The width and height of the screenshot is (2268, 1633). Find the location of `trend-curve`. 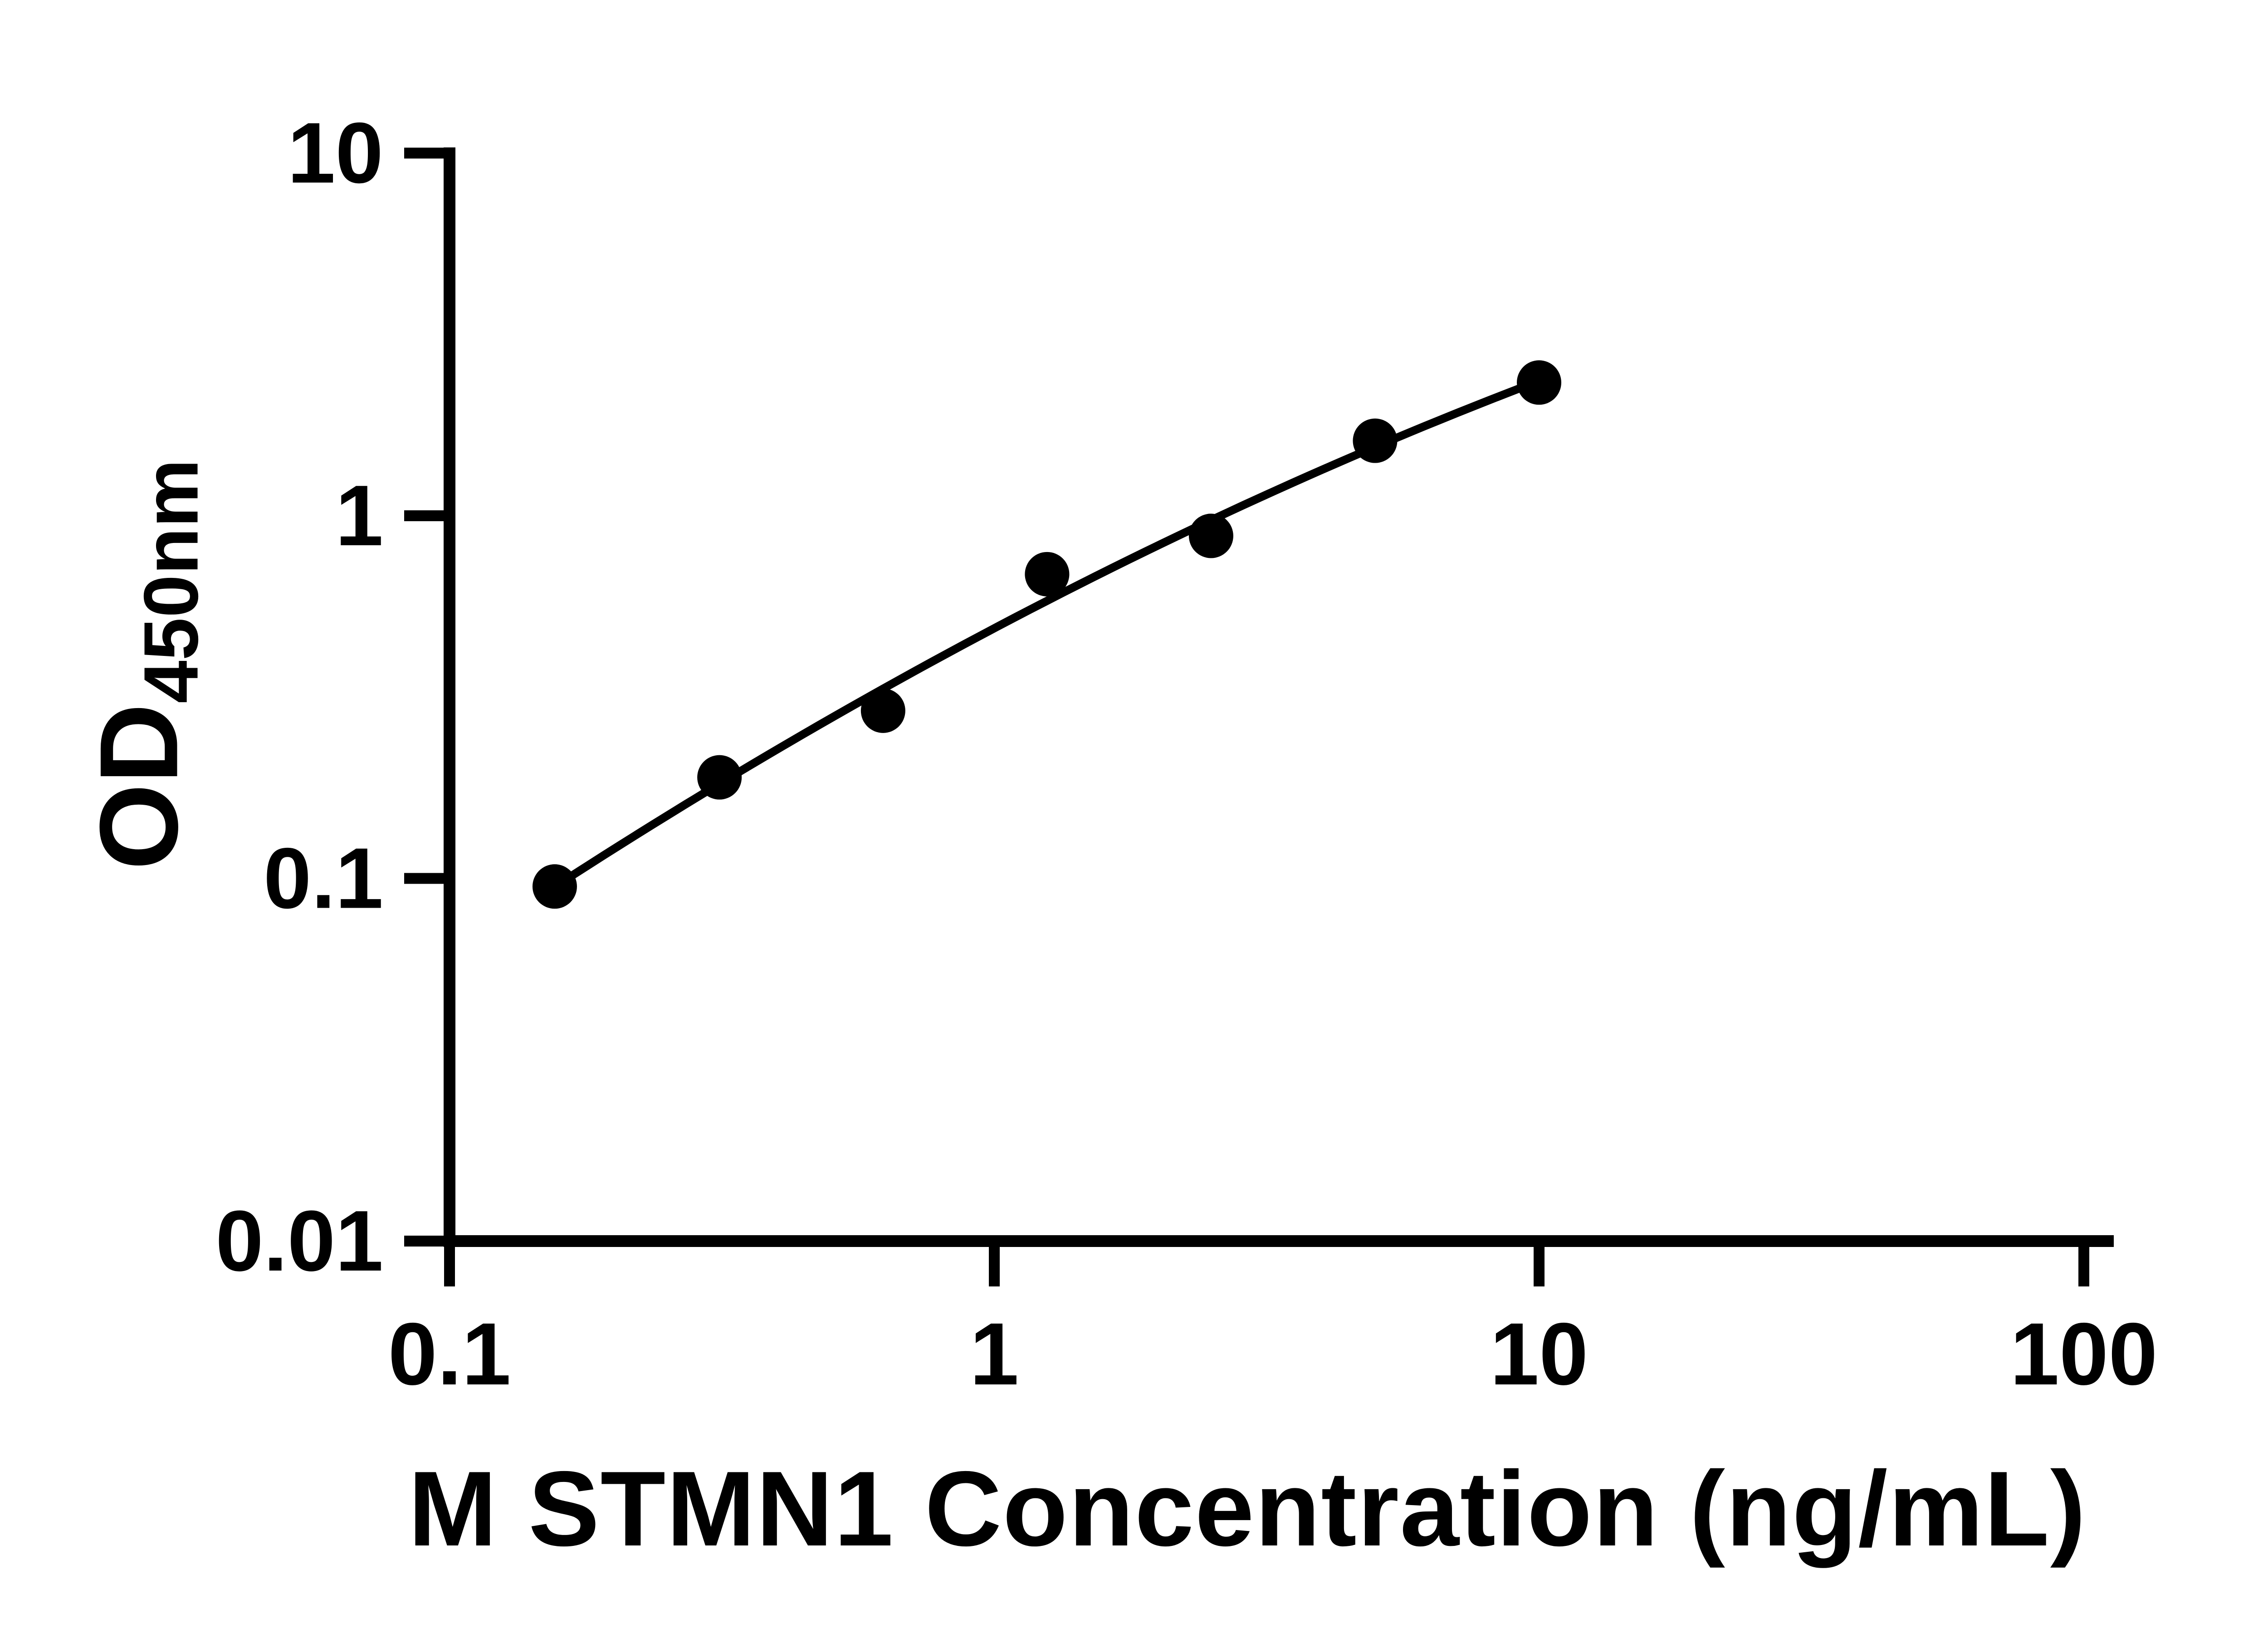

trend-curve is located at coordinates (1046, 633).